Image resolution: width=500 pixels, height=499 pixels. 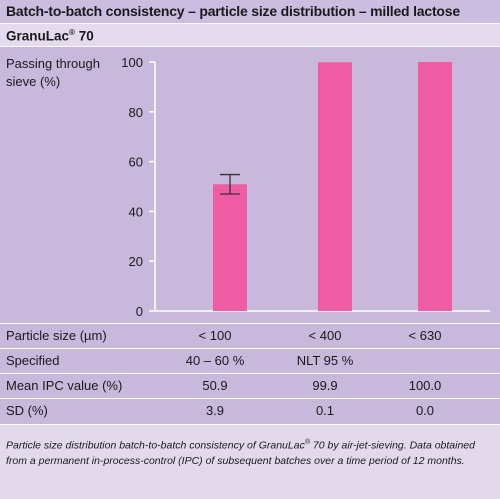 I want to click on table-cell: 40 – 60 %, so click(x=215, y=360).